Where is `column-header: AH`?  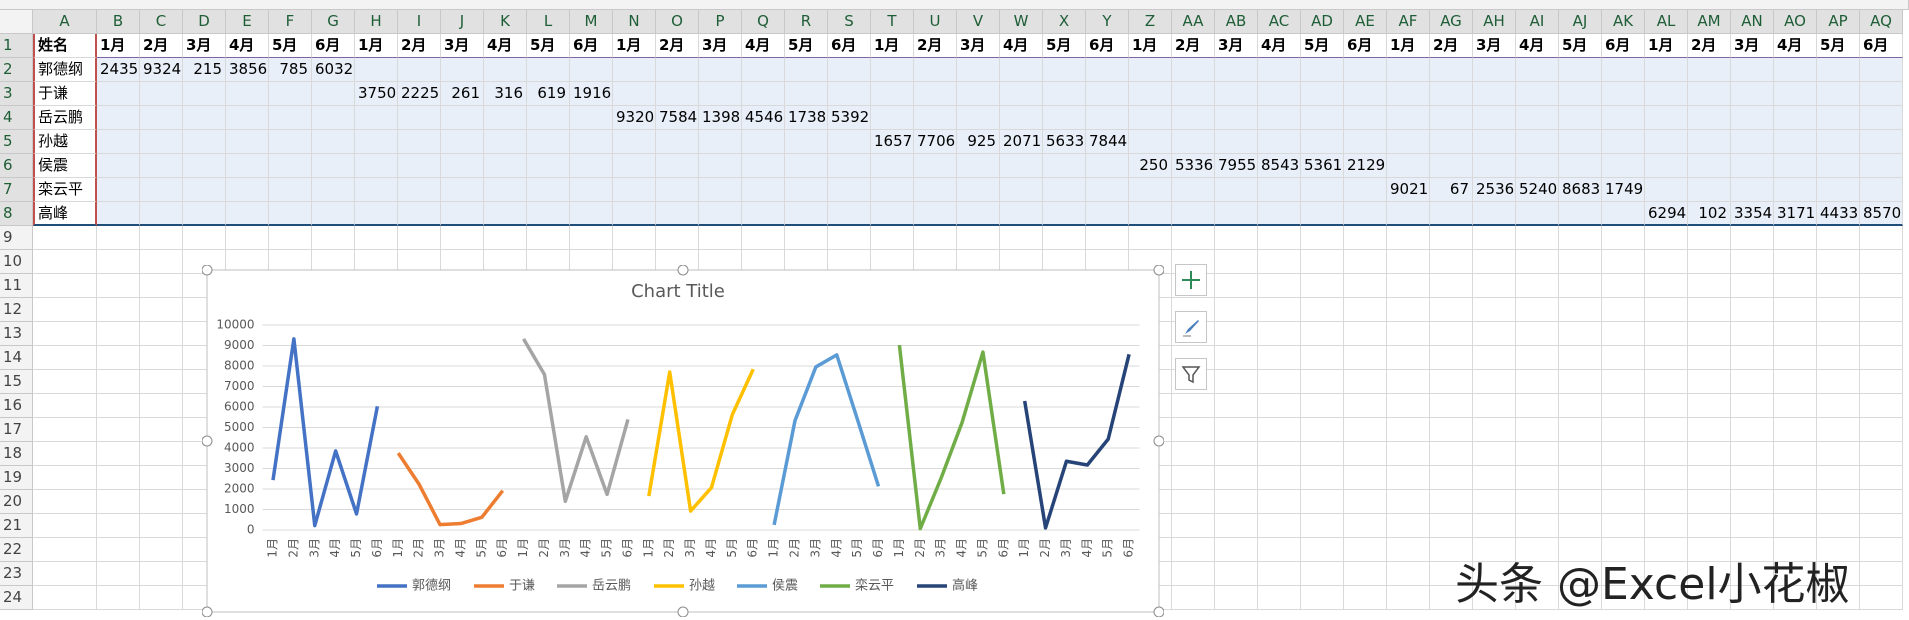 column-header: AH is located at coordinates (1494, 22).